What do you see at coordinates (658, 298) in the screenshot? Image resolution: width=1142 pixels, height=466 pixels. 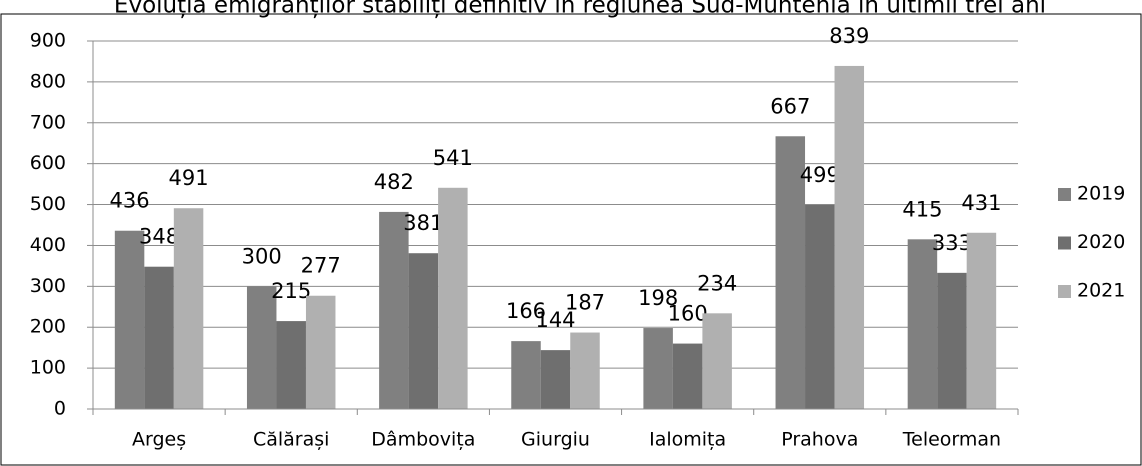 I see `data-label: 198` at bounding box center [658, 298].